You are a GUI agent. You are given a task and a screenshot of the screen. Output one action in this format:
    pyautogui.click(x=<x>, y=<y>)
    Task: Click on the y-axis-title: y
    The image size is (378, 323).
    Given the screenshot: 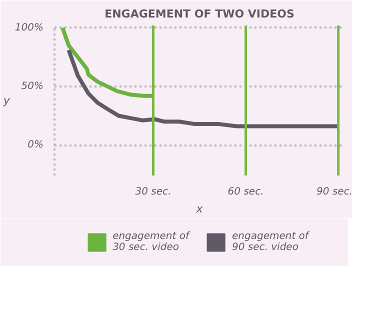 What is the action you would take?
    pyautogui.click(x=6, y=100)
    